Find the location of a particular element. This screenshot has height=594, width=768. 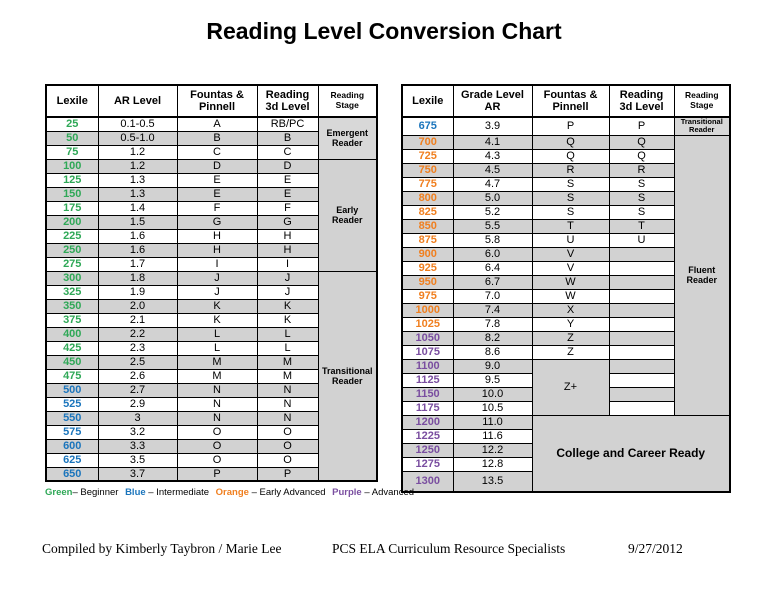

lexile-cell: 100 is located at coordinates (72, 166).